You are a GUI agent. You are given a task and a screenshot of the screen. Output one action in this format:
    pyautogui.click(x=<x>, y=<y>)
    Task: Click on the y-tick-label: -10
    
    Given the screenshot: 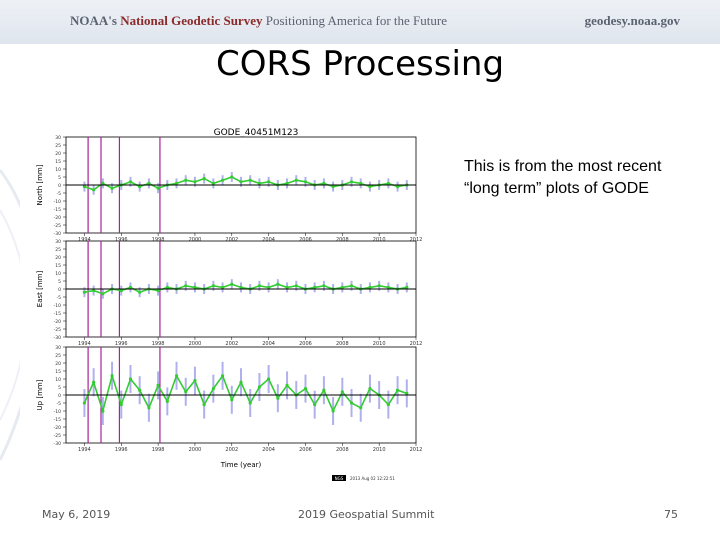 What is the action you would take?
    pyautogui.click(x=57, y=306)
    